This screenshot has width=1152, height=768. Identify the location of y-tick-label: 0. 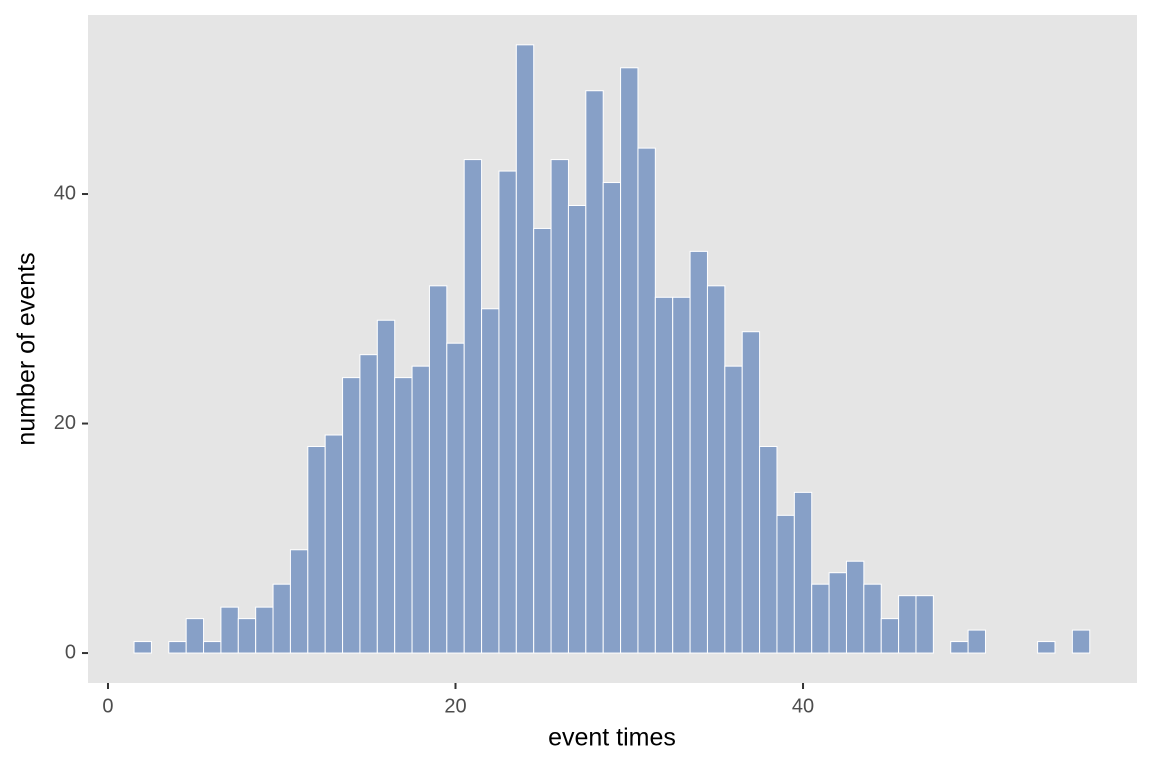
(70, 652).